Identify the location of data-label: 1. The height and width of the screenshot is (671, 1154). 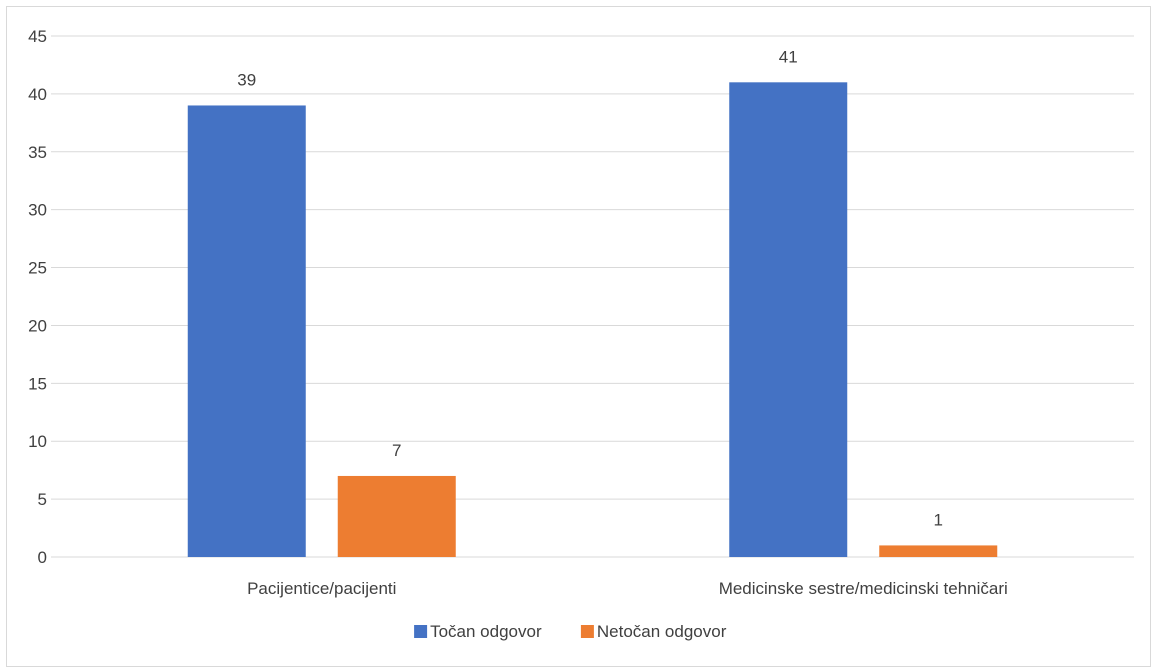
(938, 519).